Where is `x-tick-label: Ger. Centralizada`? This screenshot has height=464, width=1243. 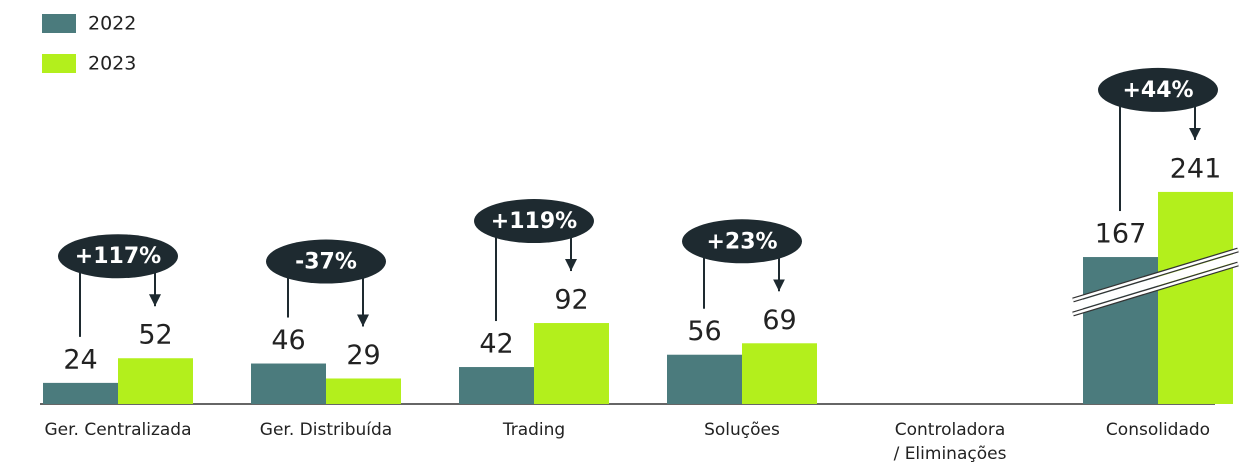 x-tick-label: Ger. Centralizada is located at coordinates (117, 430).